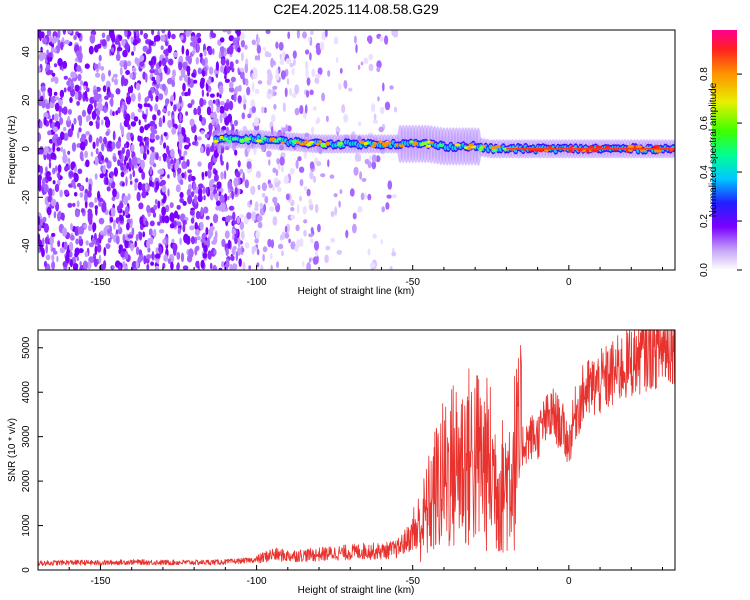 The image size is (750, 600). I want to click on colorbar-gradient, so click(724, 150).